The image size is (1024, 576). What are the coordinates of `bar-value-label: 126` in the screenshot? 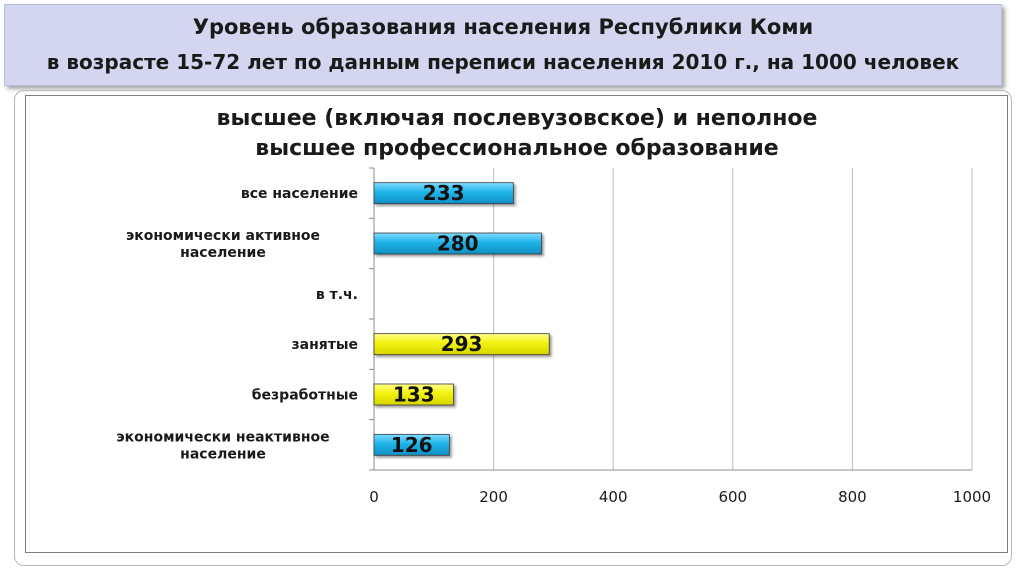 It's located at (412, 445).